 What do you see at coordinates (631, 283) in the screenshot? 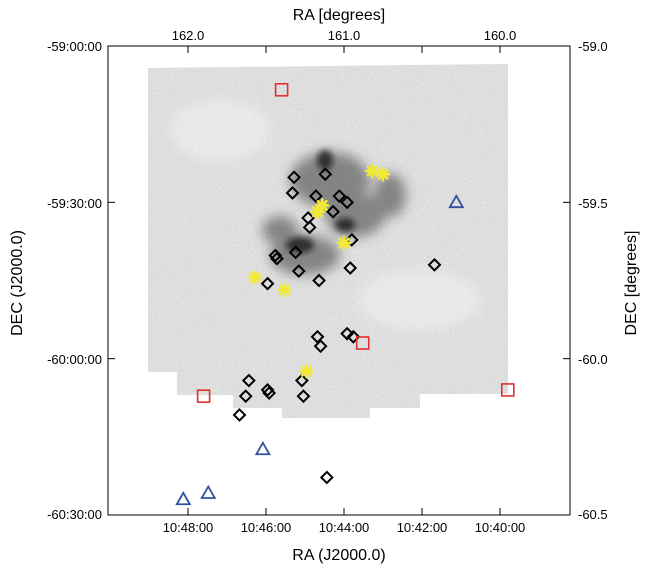
I see `right-axis-title: DEC [degrees]` at bounding box center [631, 283].